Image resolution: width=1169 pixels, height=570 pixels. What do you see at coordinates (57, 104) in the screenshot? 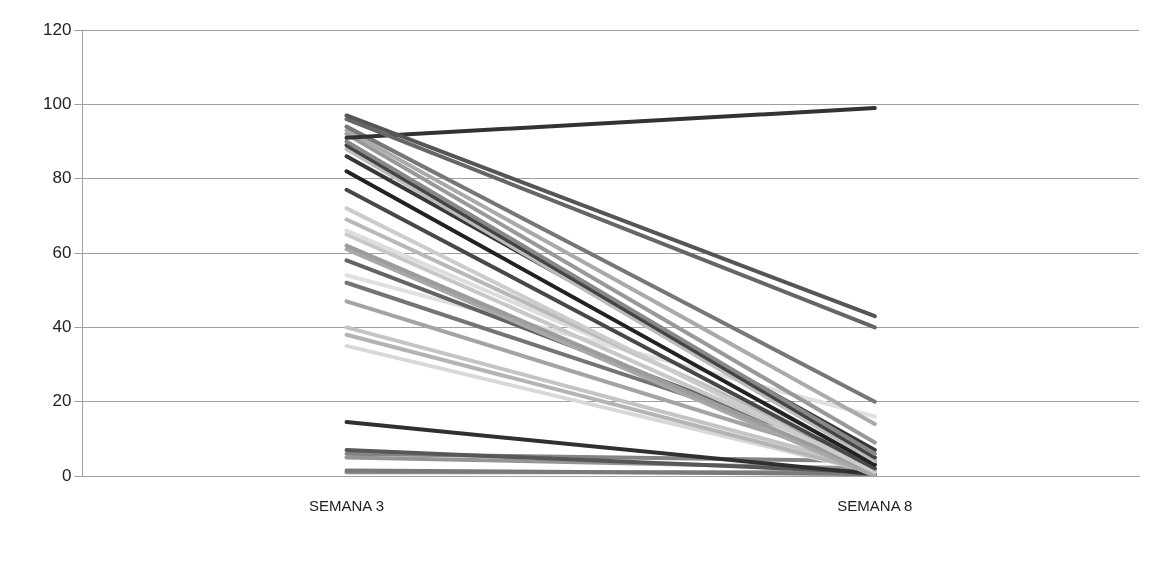
I see `y-tick-label: 100` at bounding box center [57, 104].